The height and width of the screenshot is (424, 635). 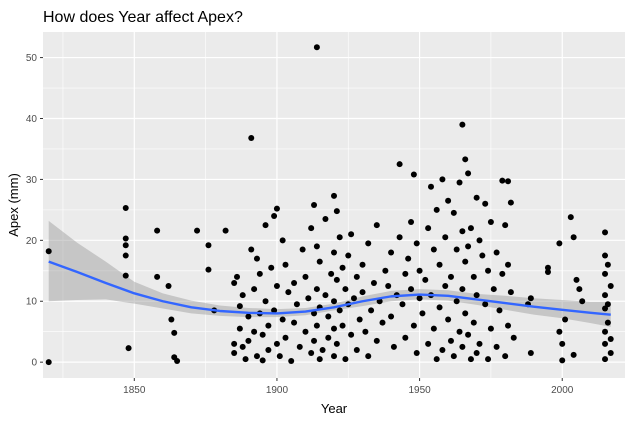 What do you see at coordinates (13, 205) in the screenshot?
I see `y-axis-title: Apex (mm)` at bounding box center [13, 205].